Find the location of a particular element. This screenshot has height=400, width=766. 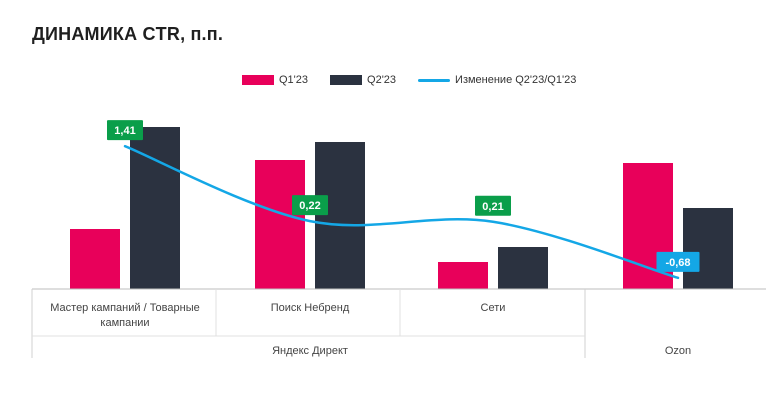

legend: Q1'23 Q2'23 Изменение Q2'23/Q1'23 is located at coordinates (420, 80).